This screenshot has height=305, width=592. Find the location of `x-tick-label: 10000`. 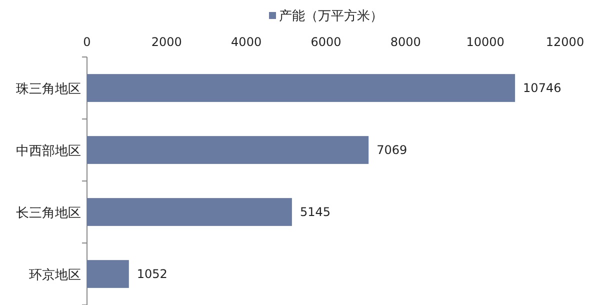

x-tick-label: 10000 is located at coordinates (485, 42).